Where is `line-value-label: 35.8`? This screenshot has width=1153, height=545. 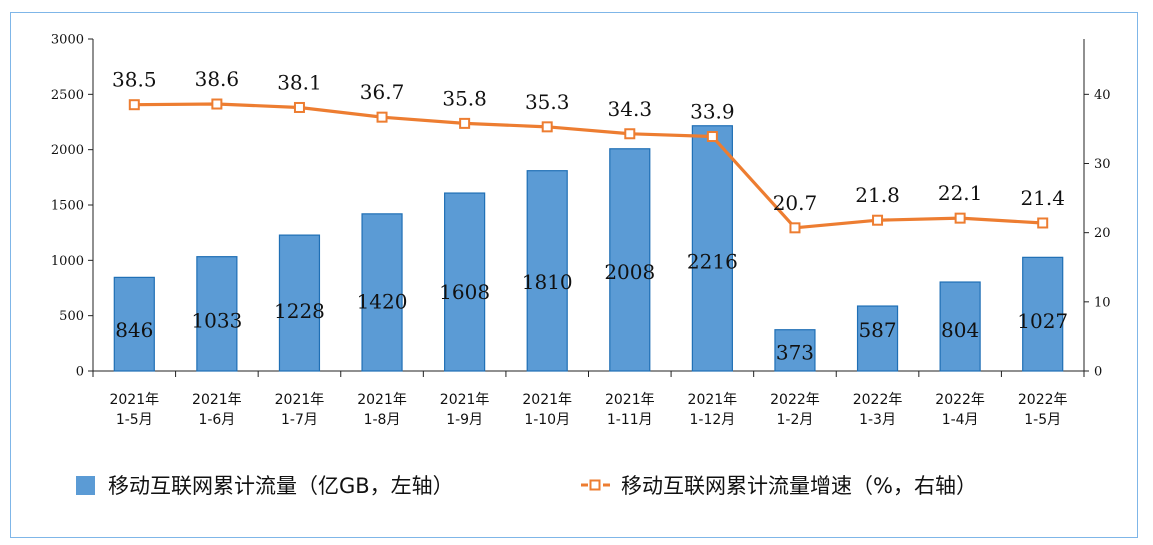
line-value-label: 35.8 is located at coordinates (464, 98).